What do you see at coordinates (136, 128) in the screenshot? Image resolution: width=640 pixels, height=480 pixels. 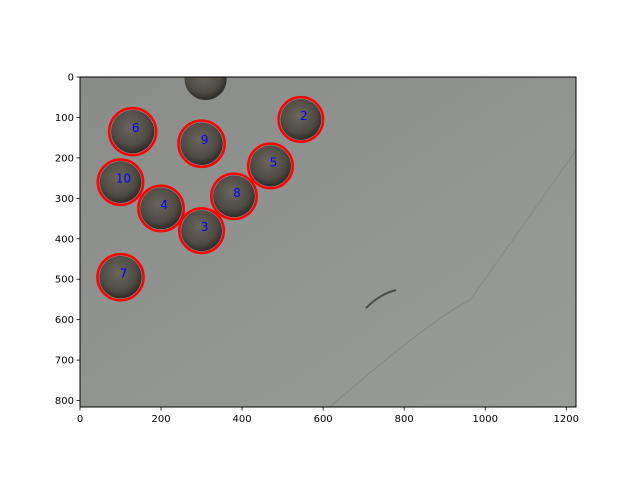 I see `detection-label: 6` at bounding box center [136, 128].